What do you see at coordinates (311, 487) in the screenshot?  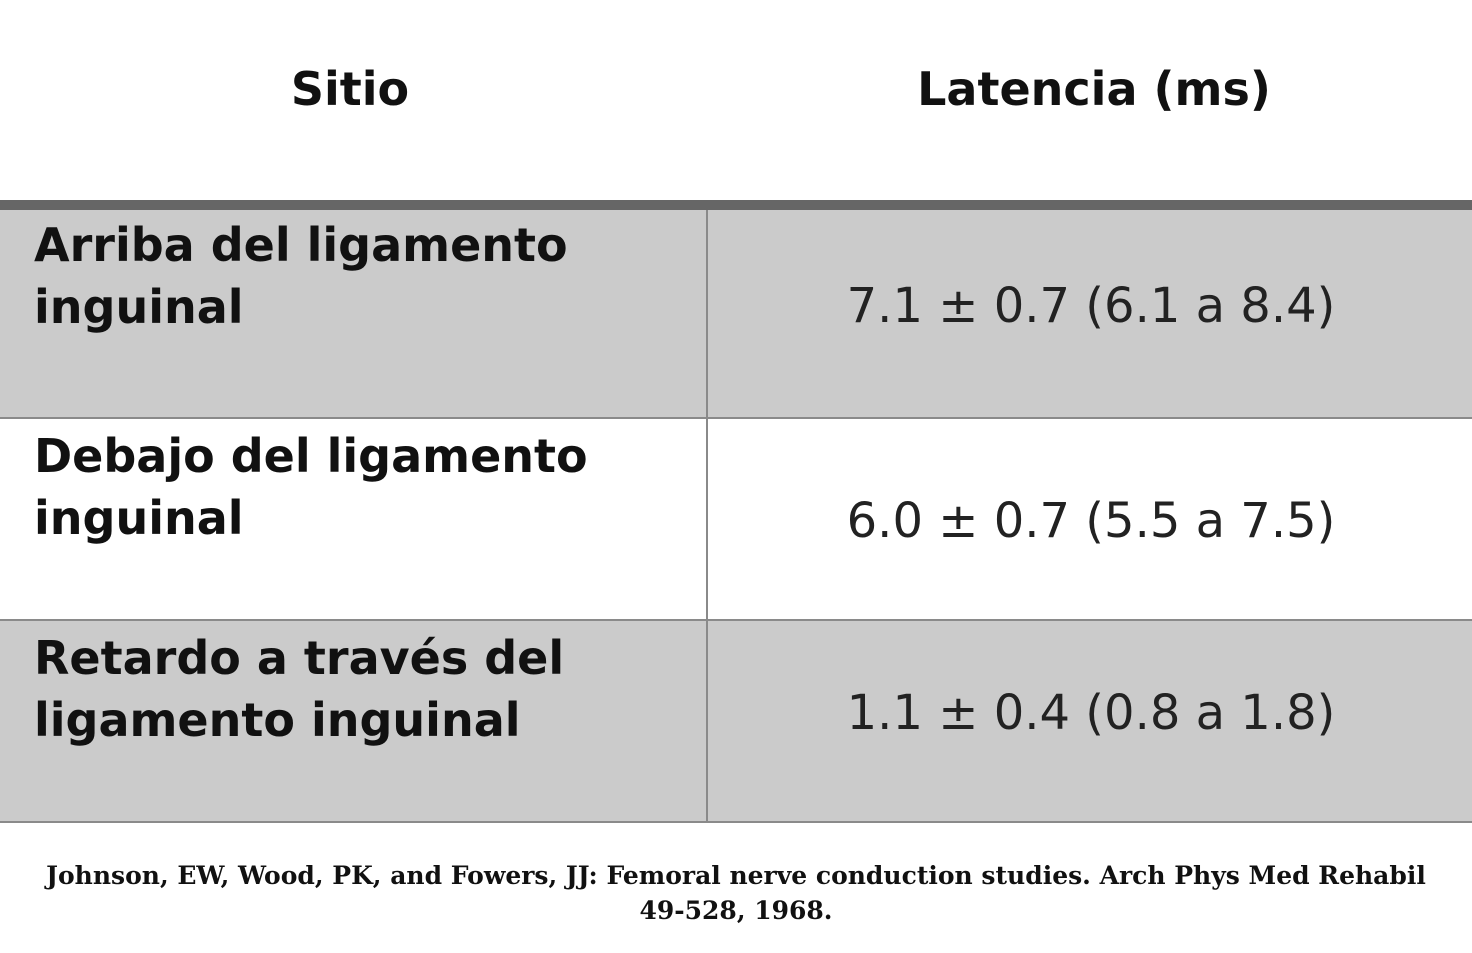 I see `site-label: Debajo del ligamento inguinal` at bounding box center [311, 487].